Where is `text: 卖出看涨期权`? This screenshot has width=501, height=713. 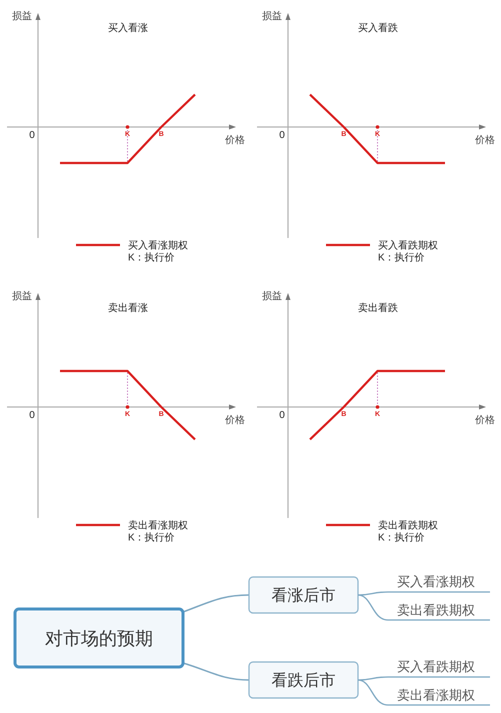
text: 卖出看涨期权 is located at coordinates (436, 696).